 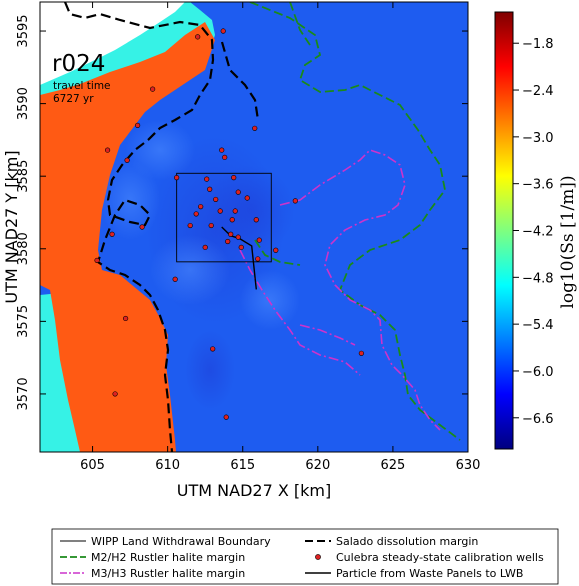 What do you see at coordinates (538, 372) in the screenshot?
I see `colorbar-tick-label: −6.0` at bounding box center [538, 372].